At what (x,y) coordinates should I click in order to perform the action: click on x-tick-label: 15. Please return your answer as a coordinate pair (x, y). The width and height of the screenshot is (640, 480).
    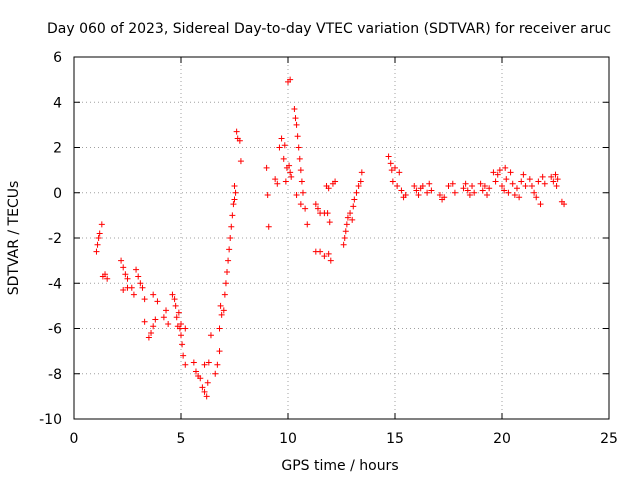
    Looking at the image, I should click on (395, 439).